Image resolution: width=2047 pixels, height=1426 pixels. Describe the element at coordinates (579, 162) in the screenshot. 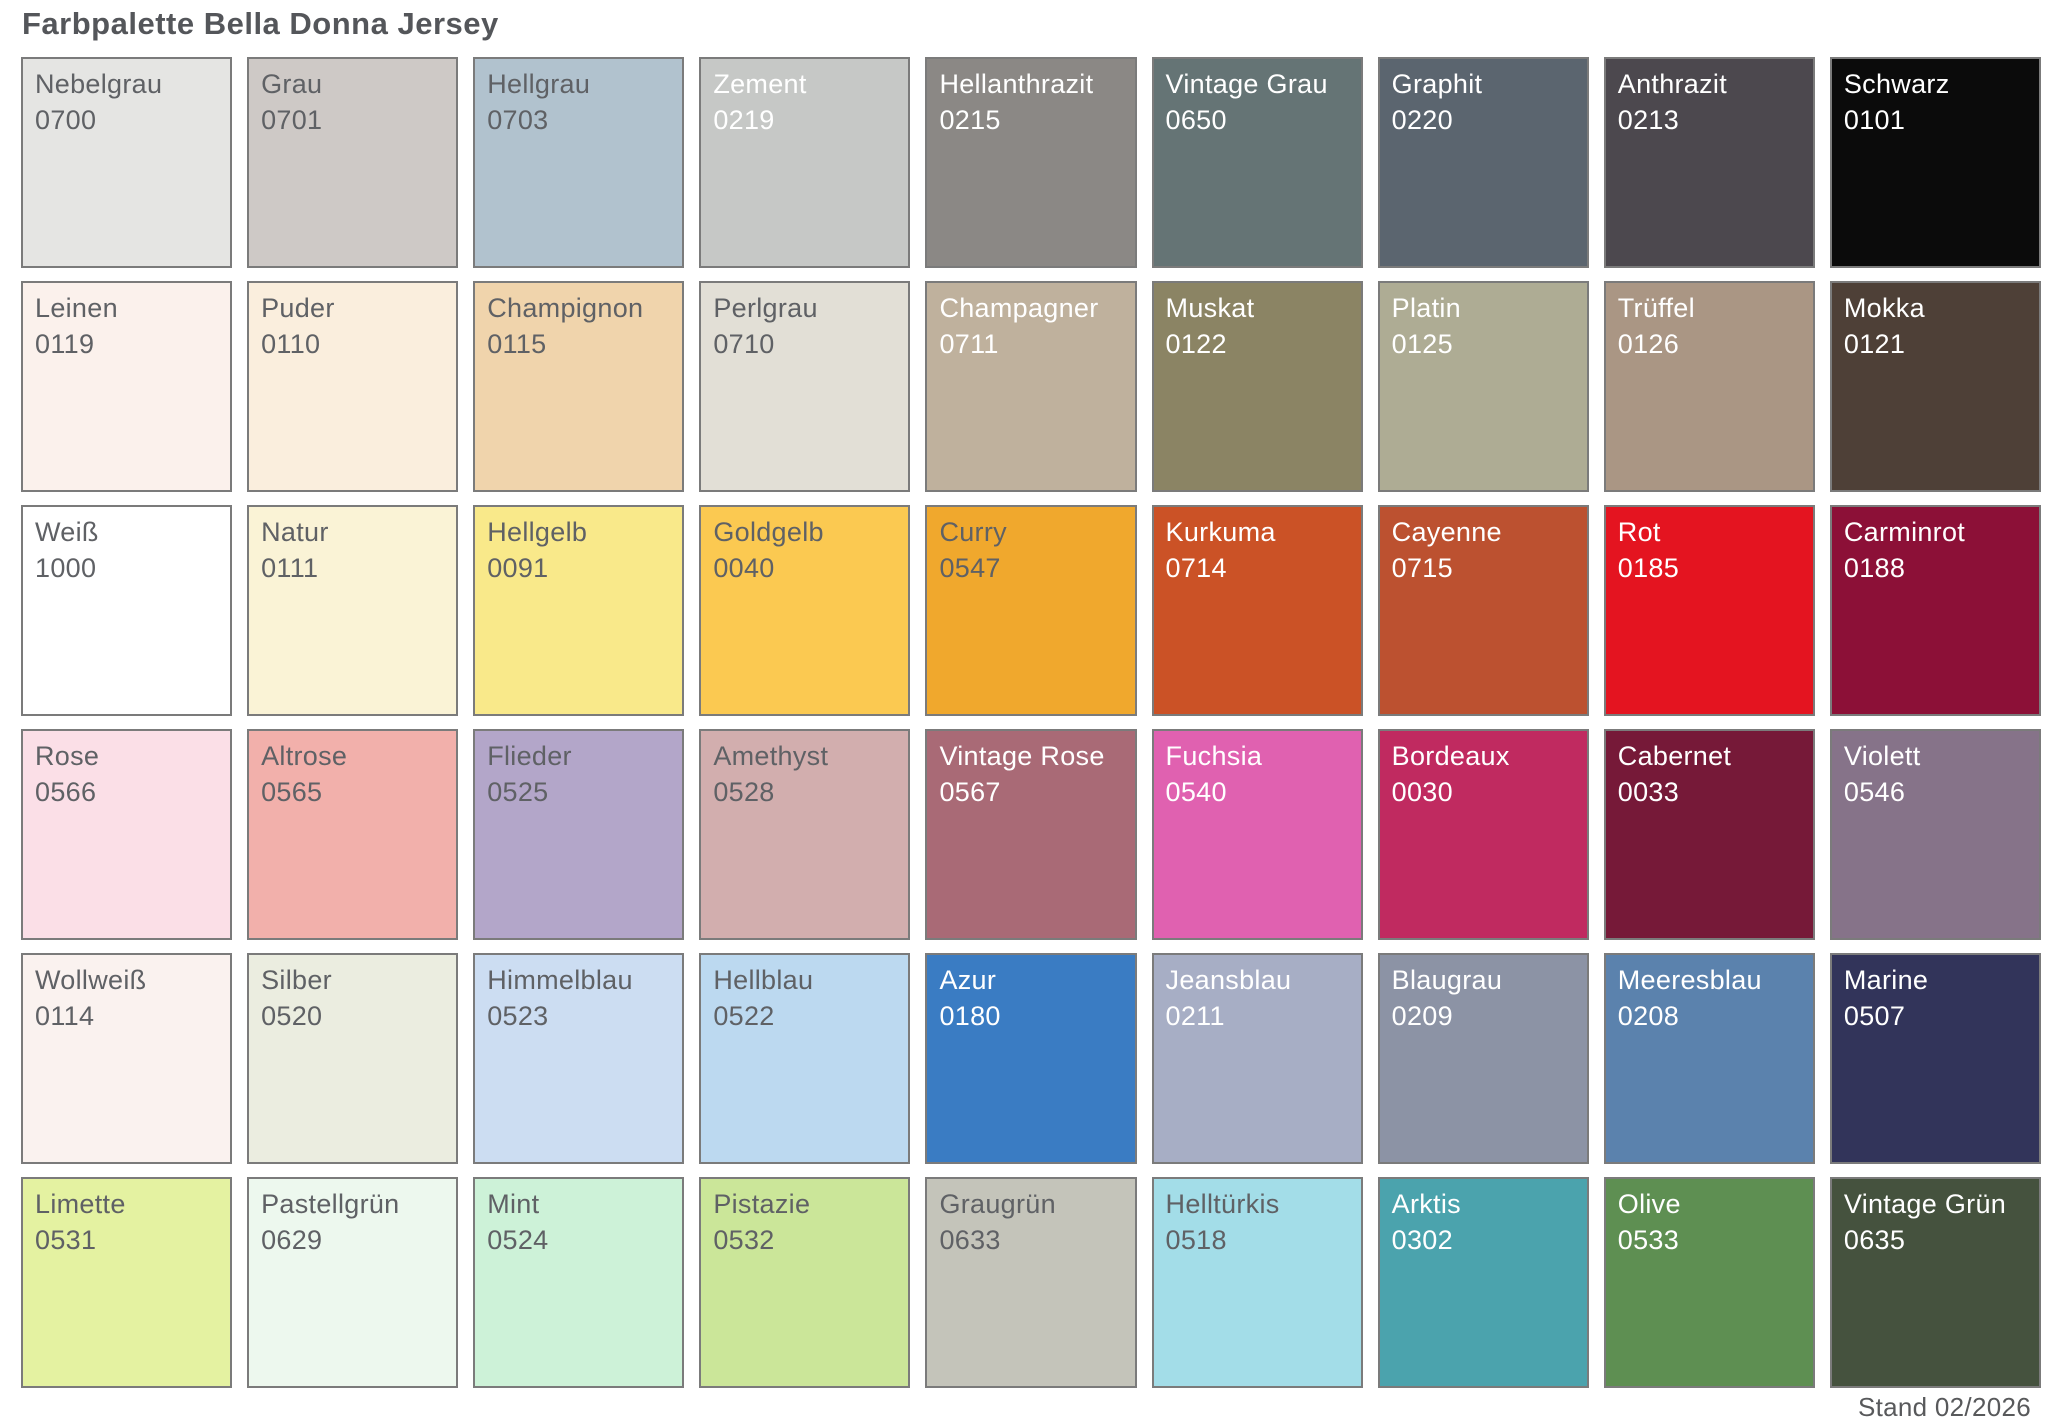

I see `color-swatch: Hellgrau 0703` at that location.